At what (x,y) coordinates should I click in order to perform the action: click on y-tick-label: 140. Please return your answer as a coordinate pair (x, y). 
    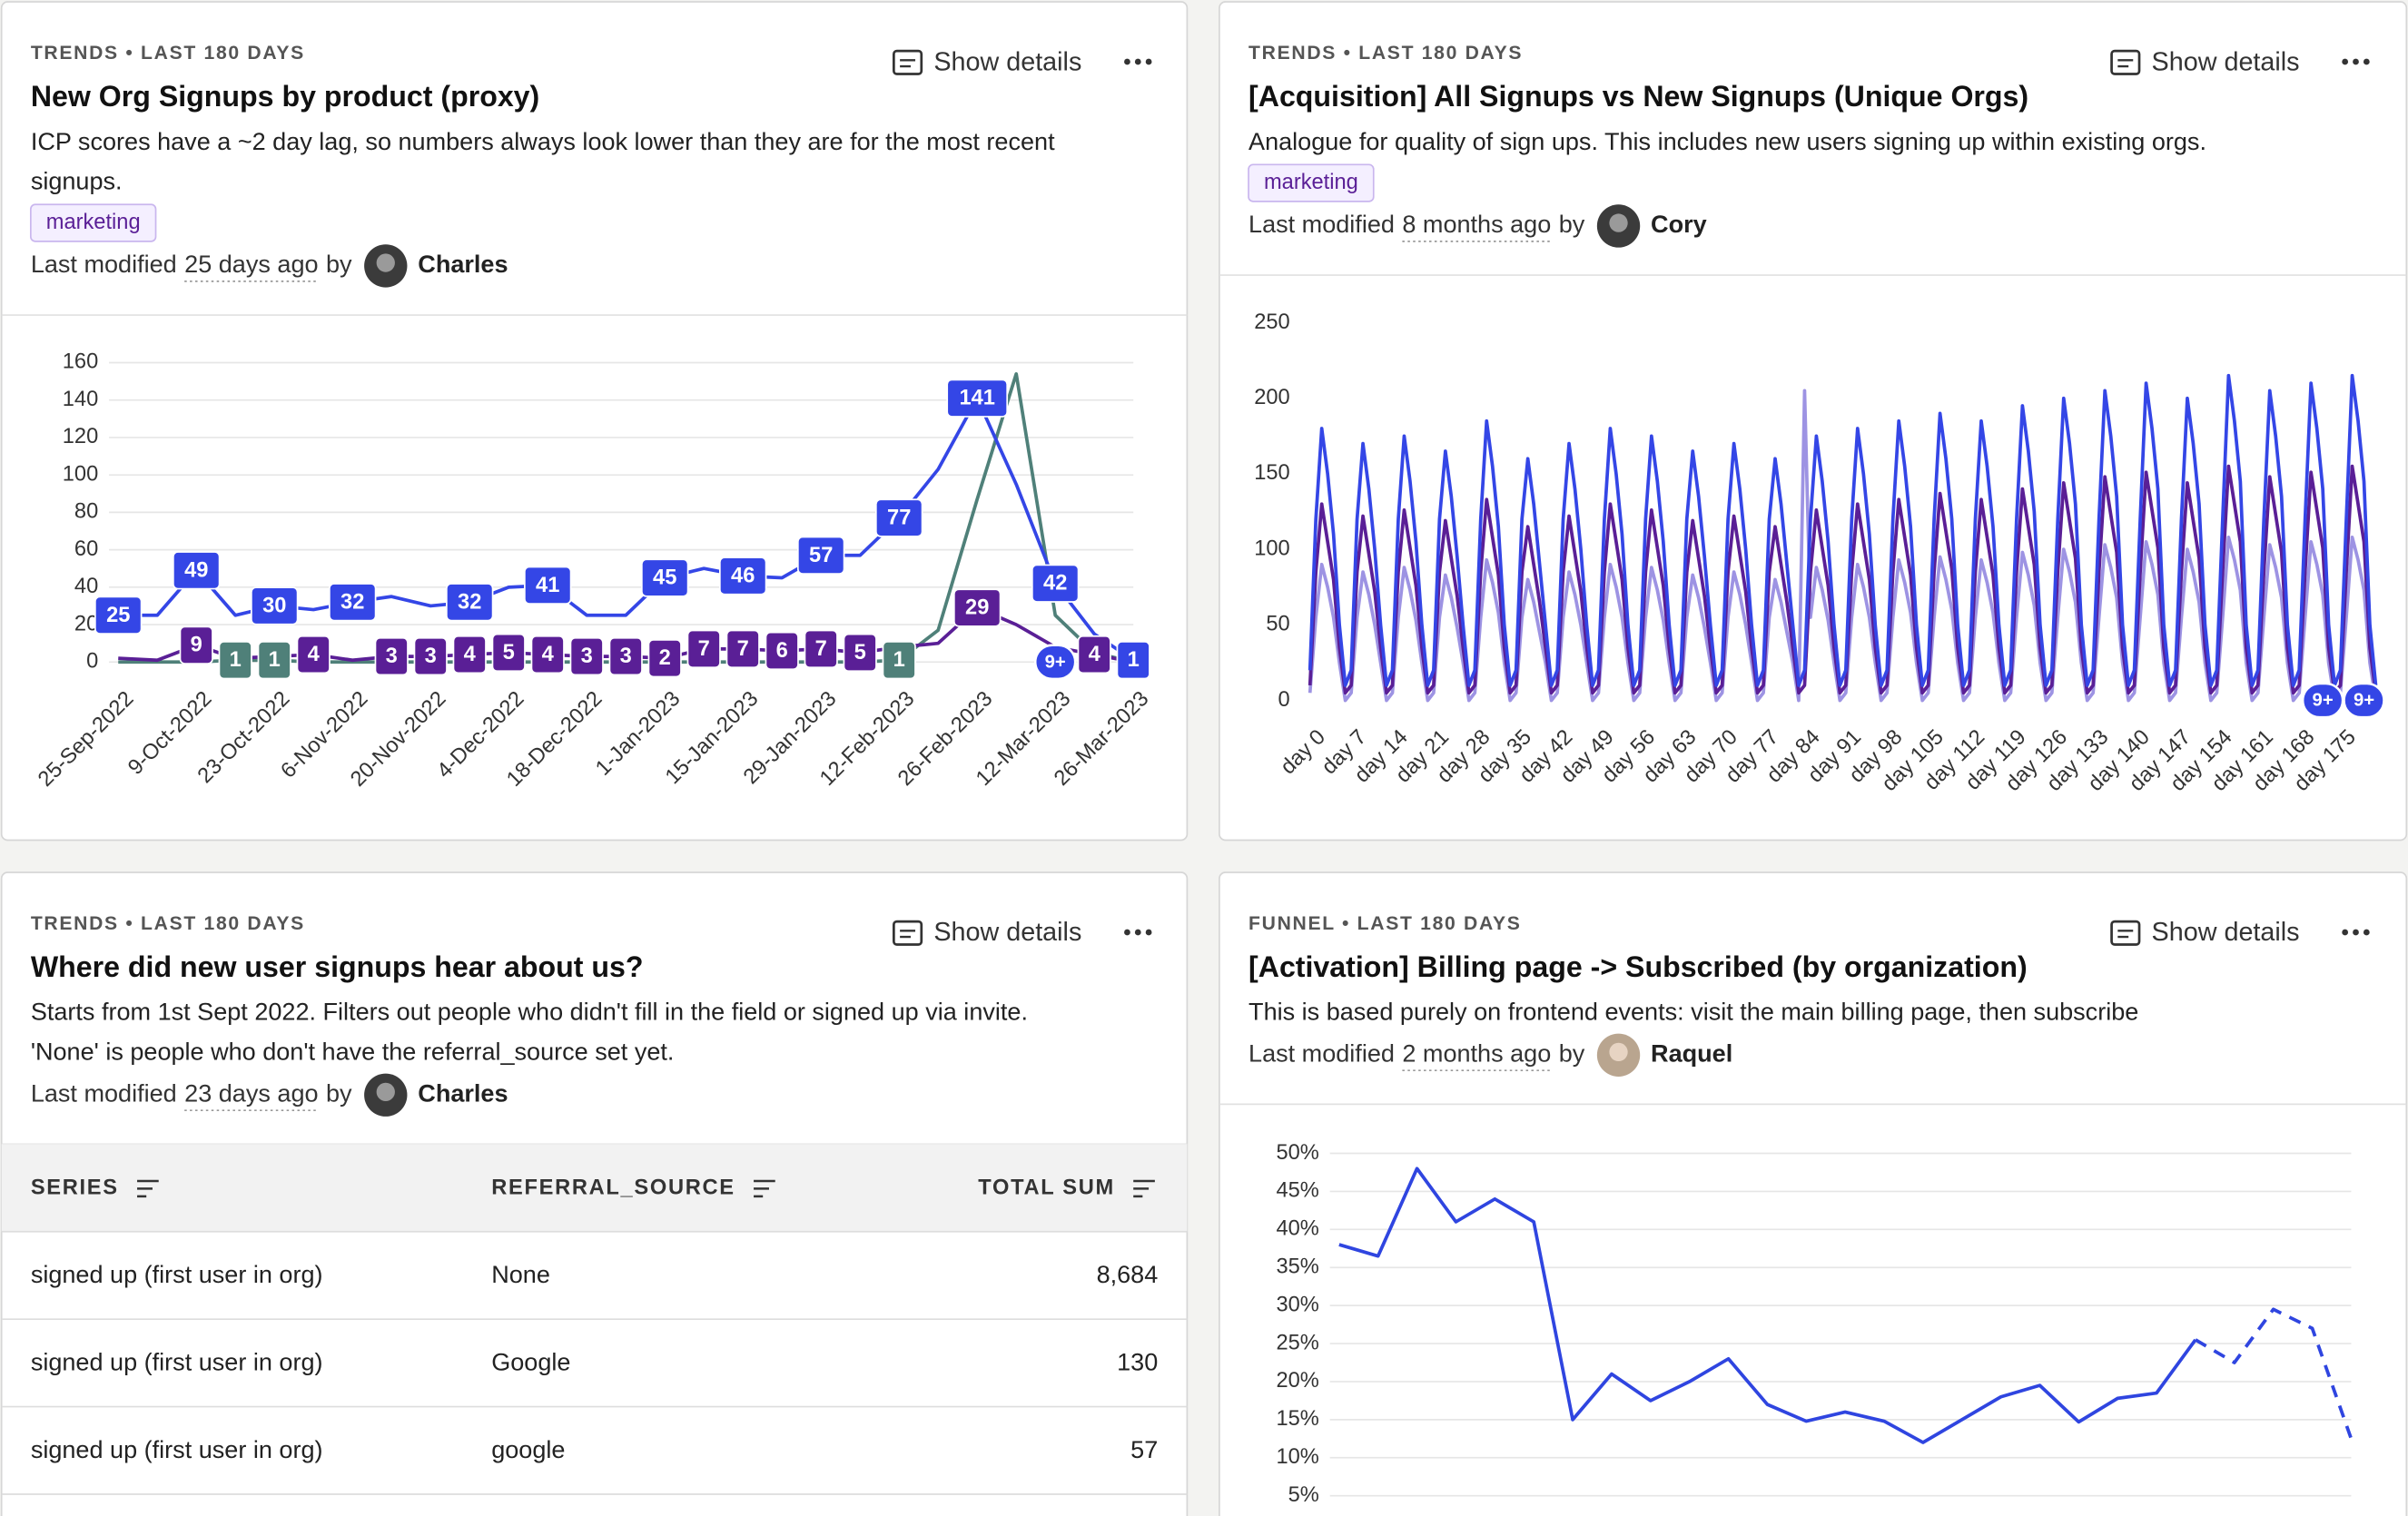
    Looking at the image, I should click on (80, 400).